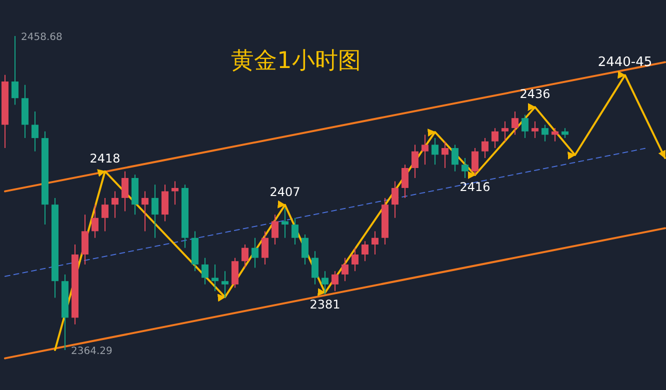 The image size is (666, 390). I want to click on annotation: 2381, so click(325, 305).